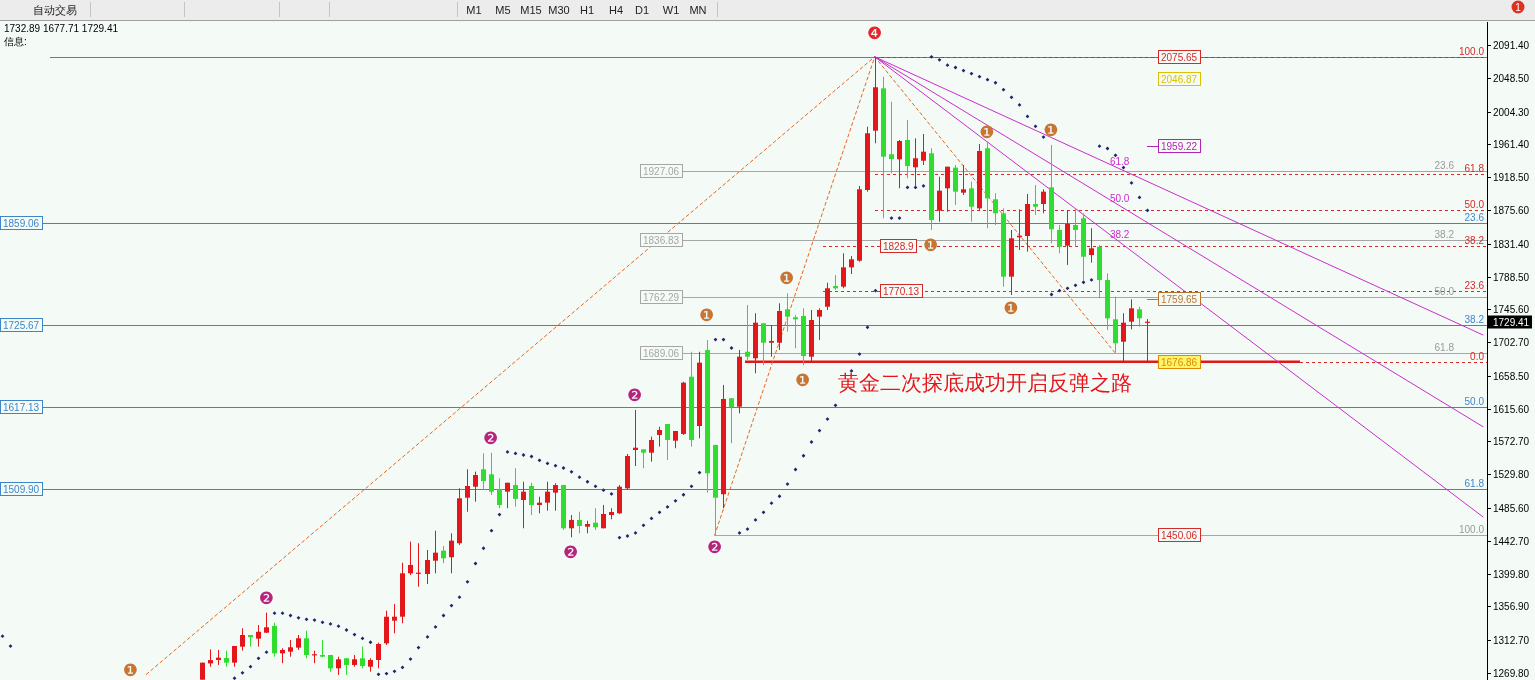 Image resolution: width=1535 pixels, height=680 pixels. I want to click on toolbar-text: M15, so click(531, 10).